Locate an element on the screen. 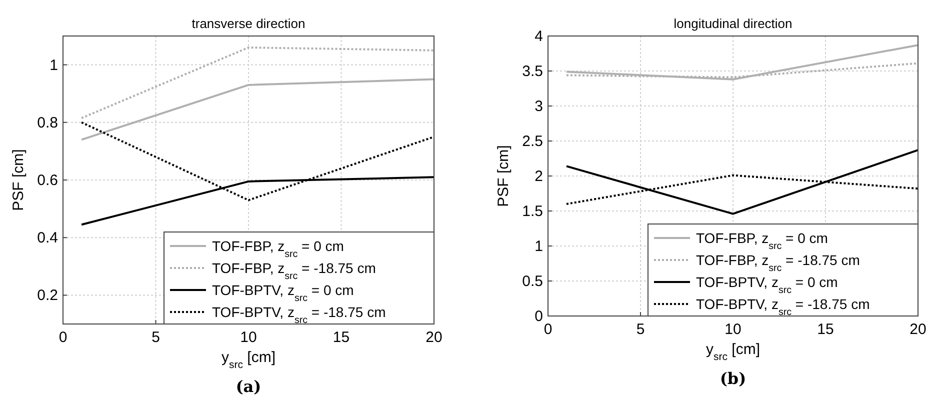 The width and height of the screenshot is (931, 403). text: (a) is located at coordinates (249, 386).